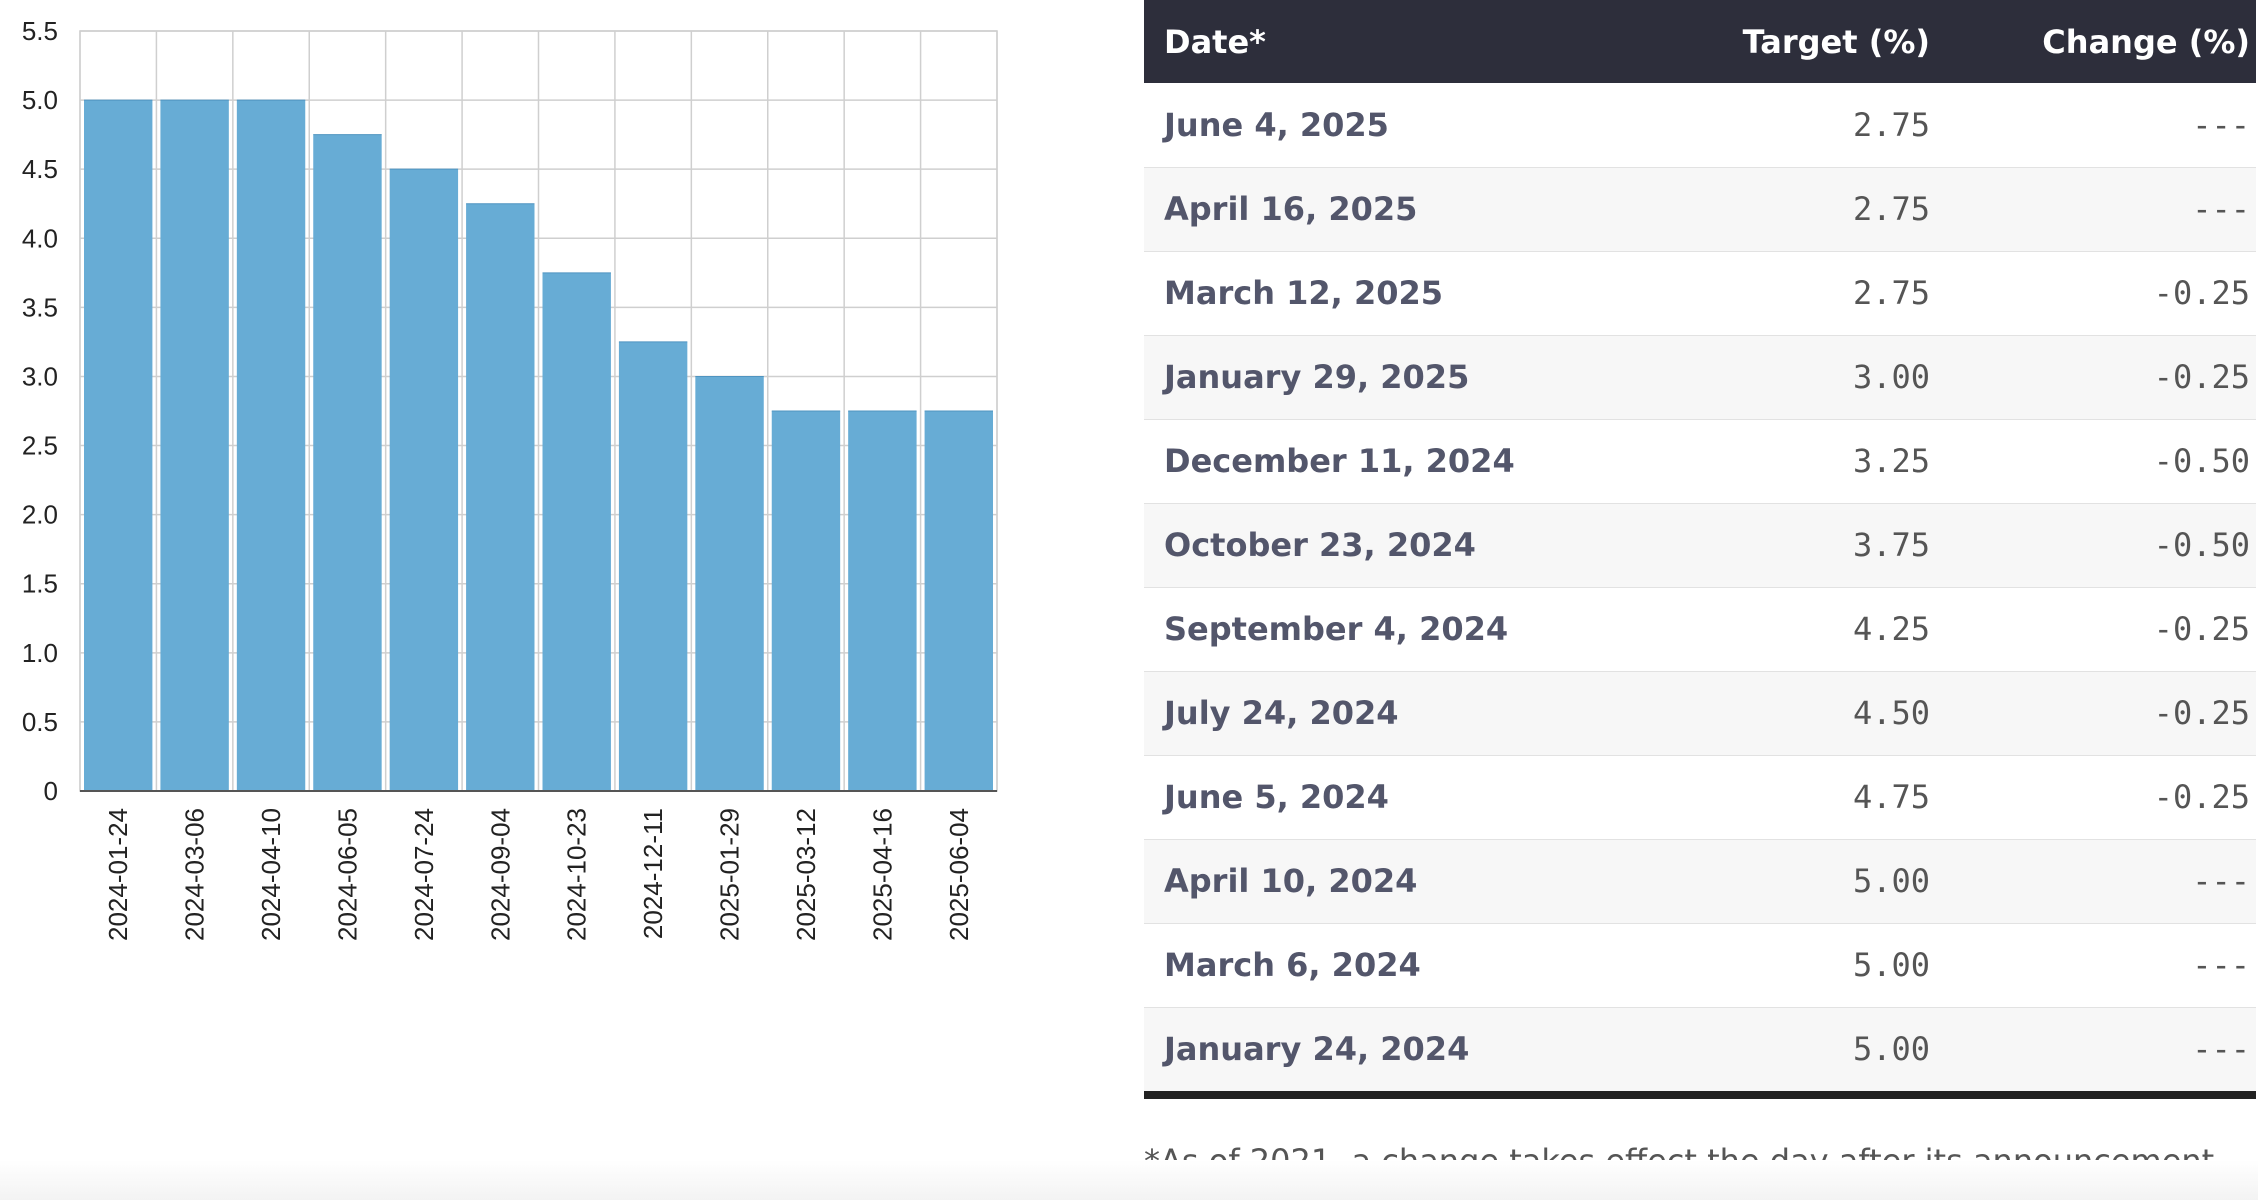 This screenshot has width=2258, height=1200. I want to click on table-row: April 10, 2024 5.00 ---, so click(1700, 881).